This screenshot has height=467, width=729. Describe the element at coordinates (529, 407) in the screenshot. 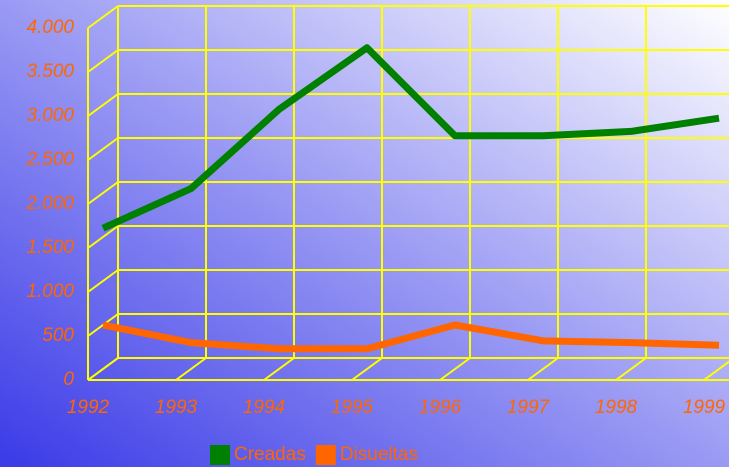

I see `x-tick-label: 1997` at that location.